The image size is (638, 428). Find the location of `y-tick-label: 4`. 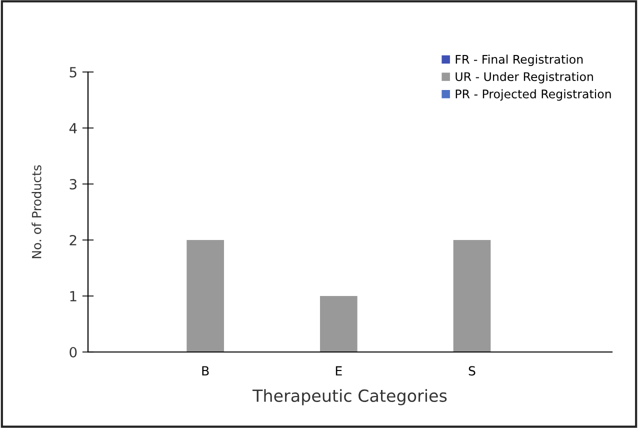

y-tick-label: 4 is located at coordinates (73, 128).